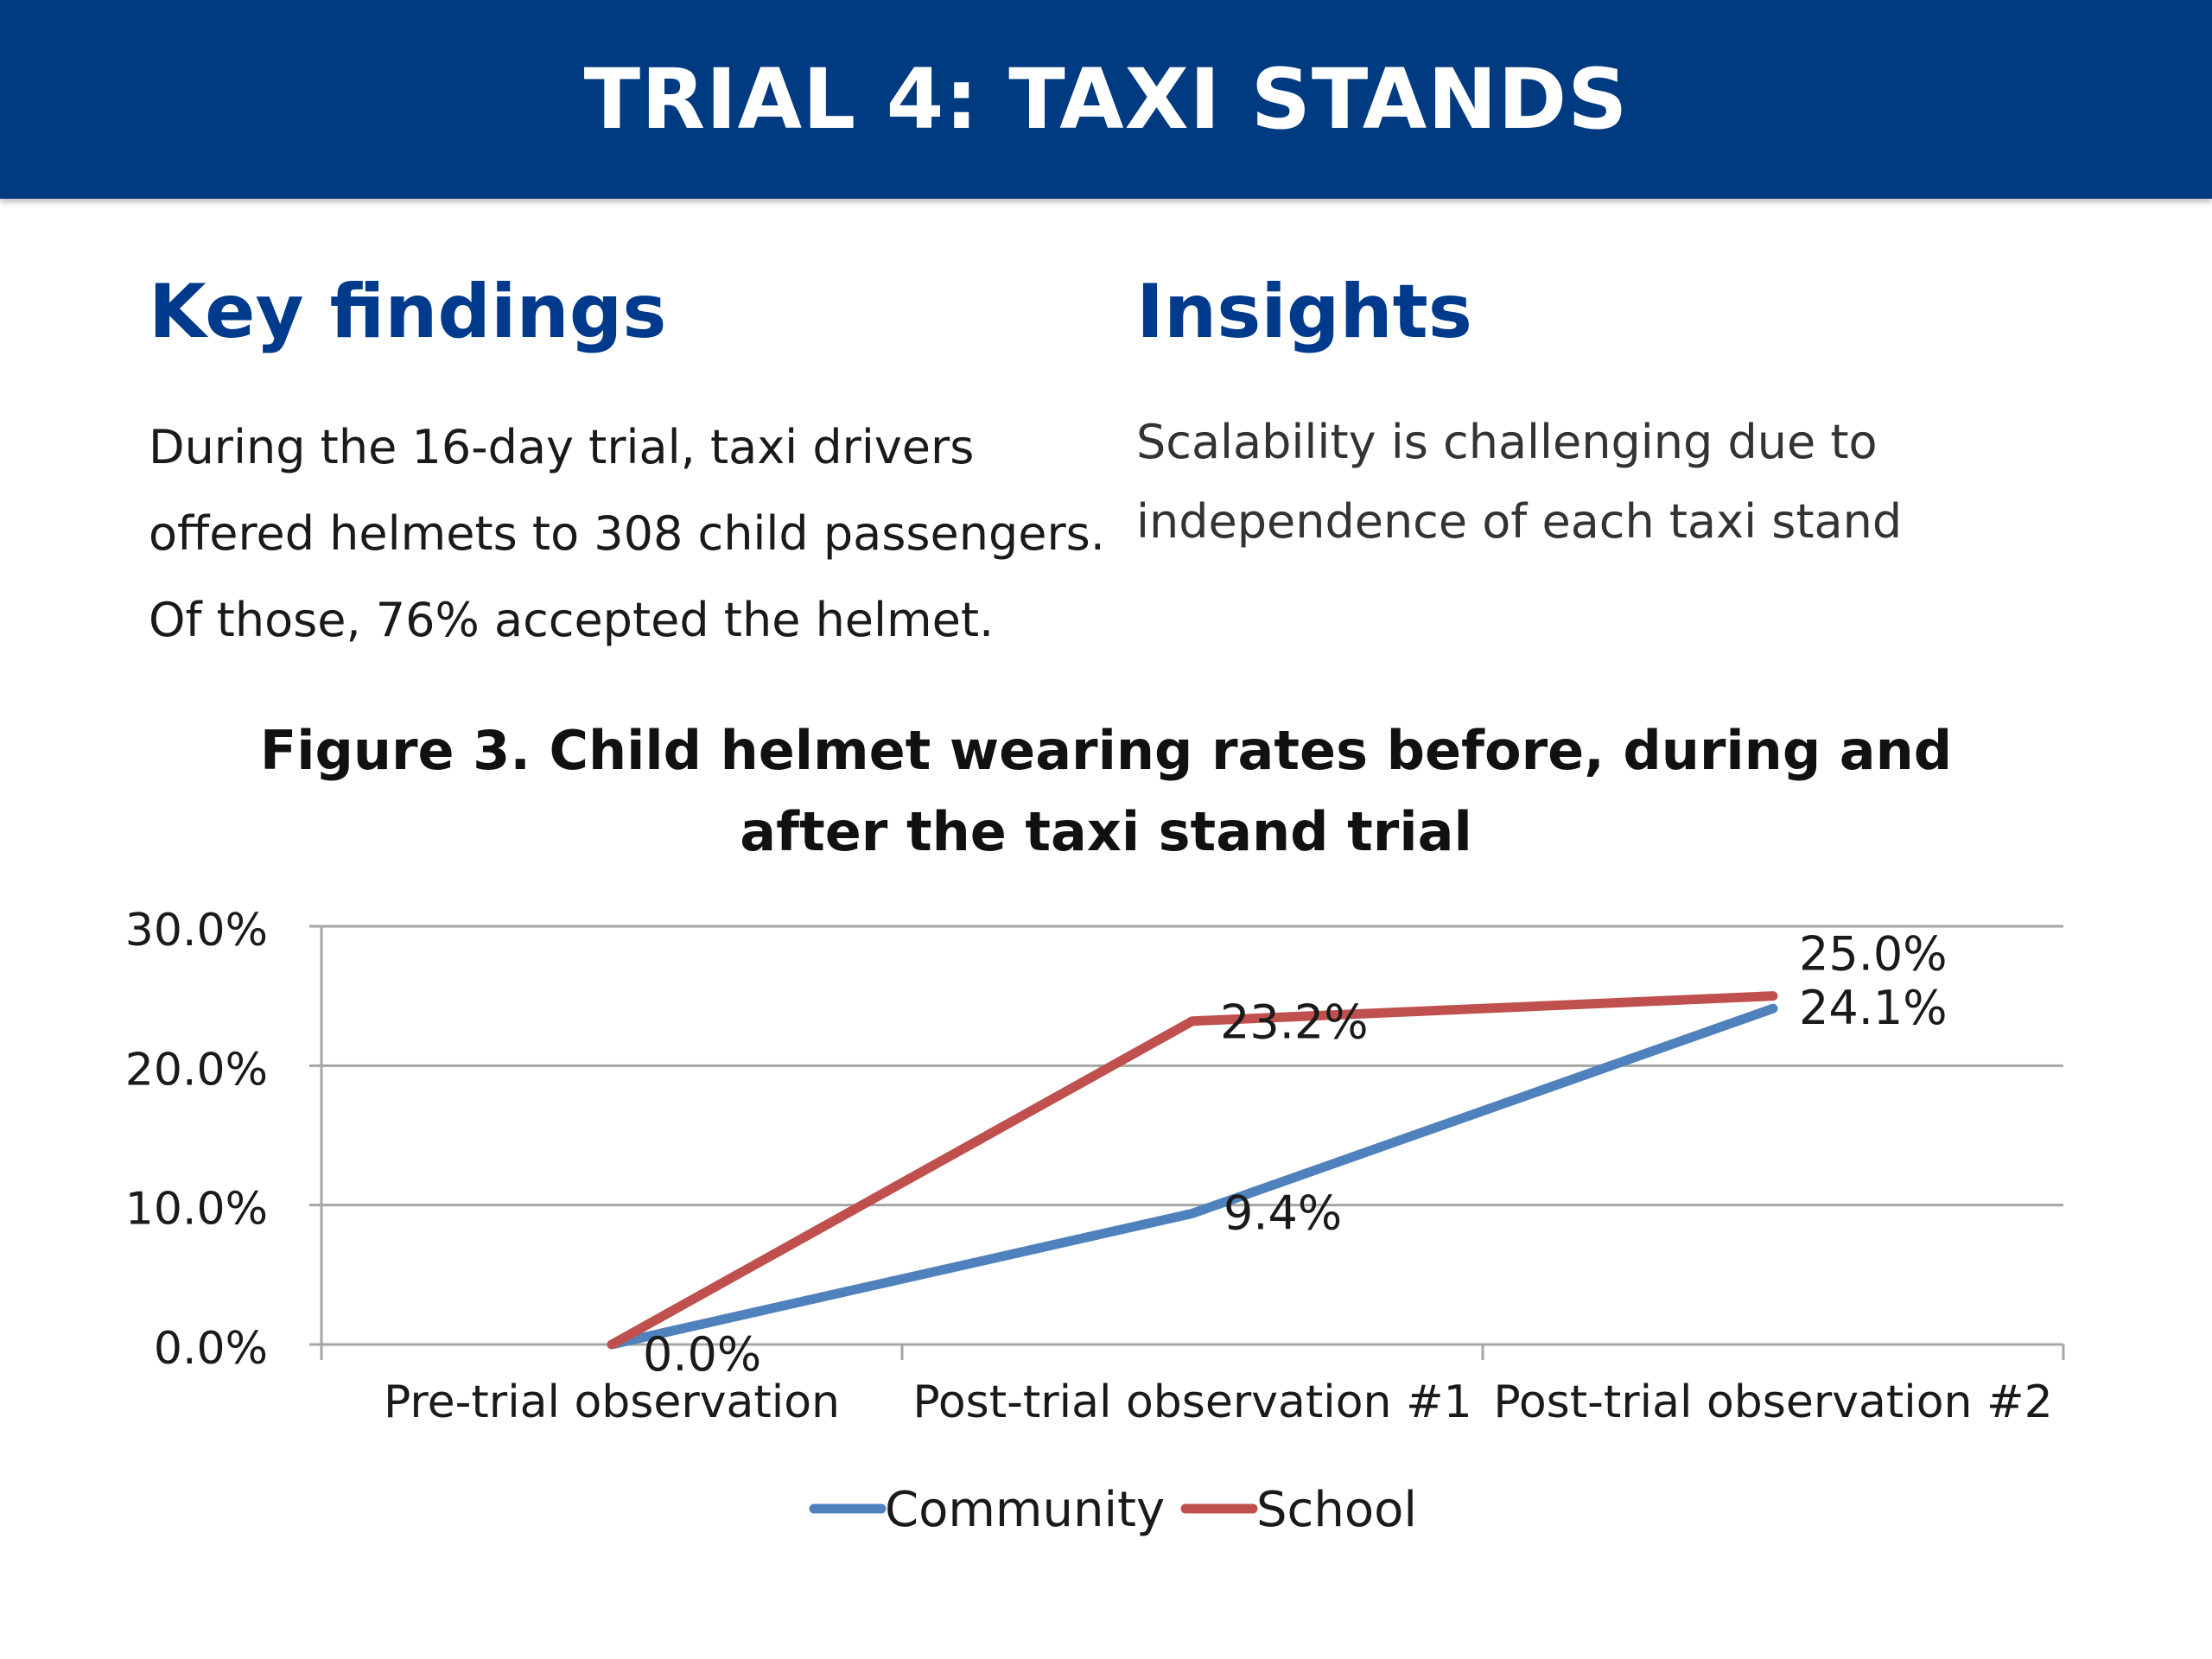 The height and width of the screenshot is (1659, 2212). What do you see at coordinates (408, 312) in the screenshot?
I see `key-findings-heading: Key findings` at bounding box center [408, 312].